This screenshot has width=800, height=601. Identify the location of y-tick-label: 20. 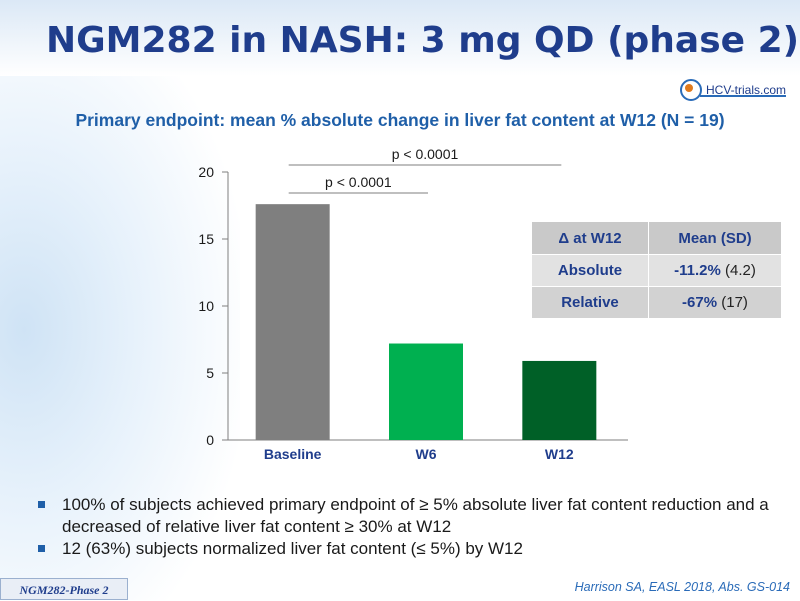
(206, 172).